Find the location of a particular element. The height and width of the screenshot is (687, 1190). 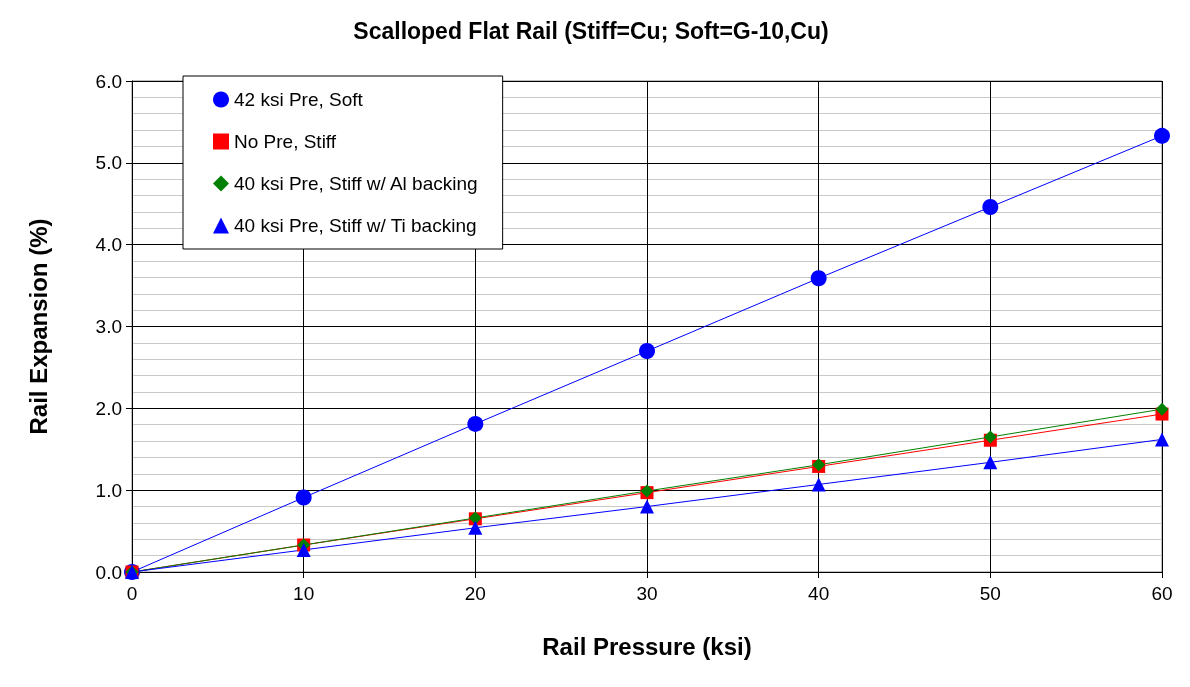

x-tick-label: 30 is located at coordinates (647, 593).